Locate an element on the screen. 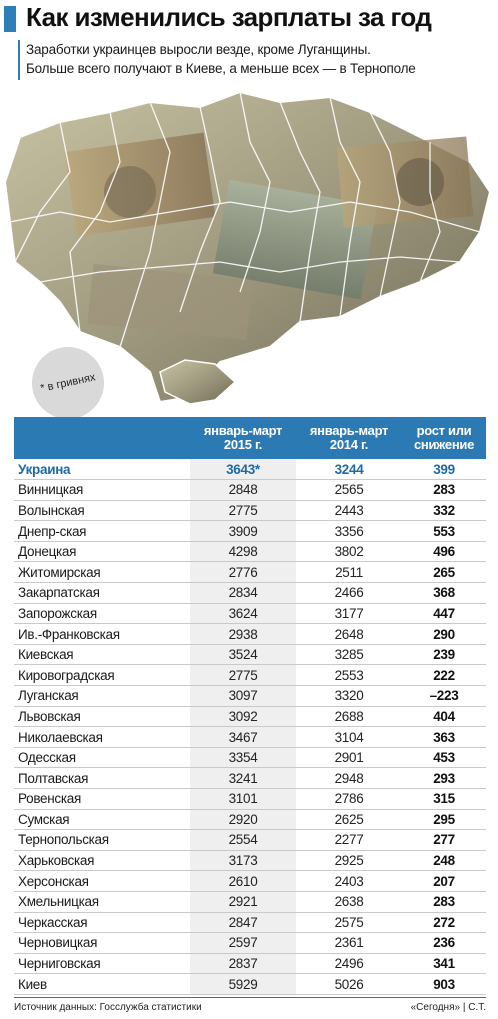  value-2014-cell: 2466 is located at coordinates (349, 593).